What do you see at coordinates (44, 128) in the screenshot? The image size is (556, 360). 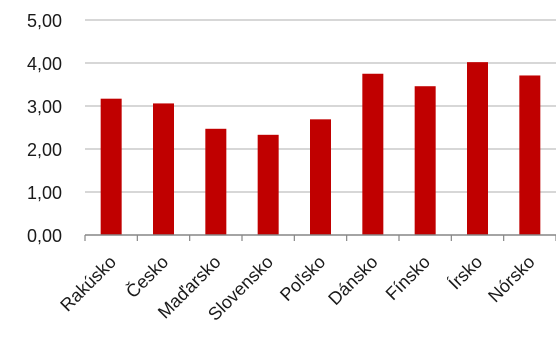 I see `y-axis-tick-labels: 0,00 1,00 2,00 3,00 4,00 5,00` at bounding box center [44, 128].